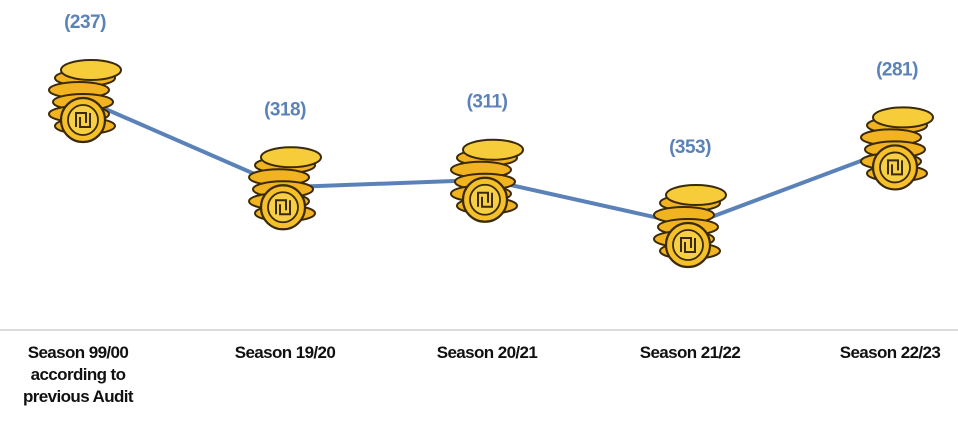 This screenshot has height=428, width=958. What do you see at coordinates (78, 374) in the screenshot?
I see `x-tick-label: Season 99/00 according to previous Audit` at bounding box center [78, 374].